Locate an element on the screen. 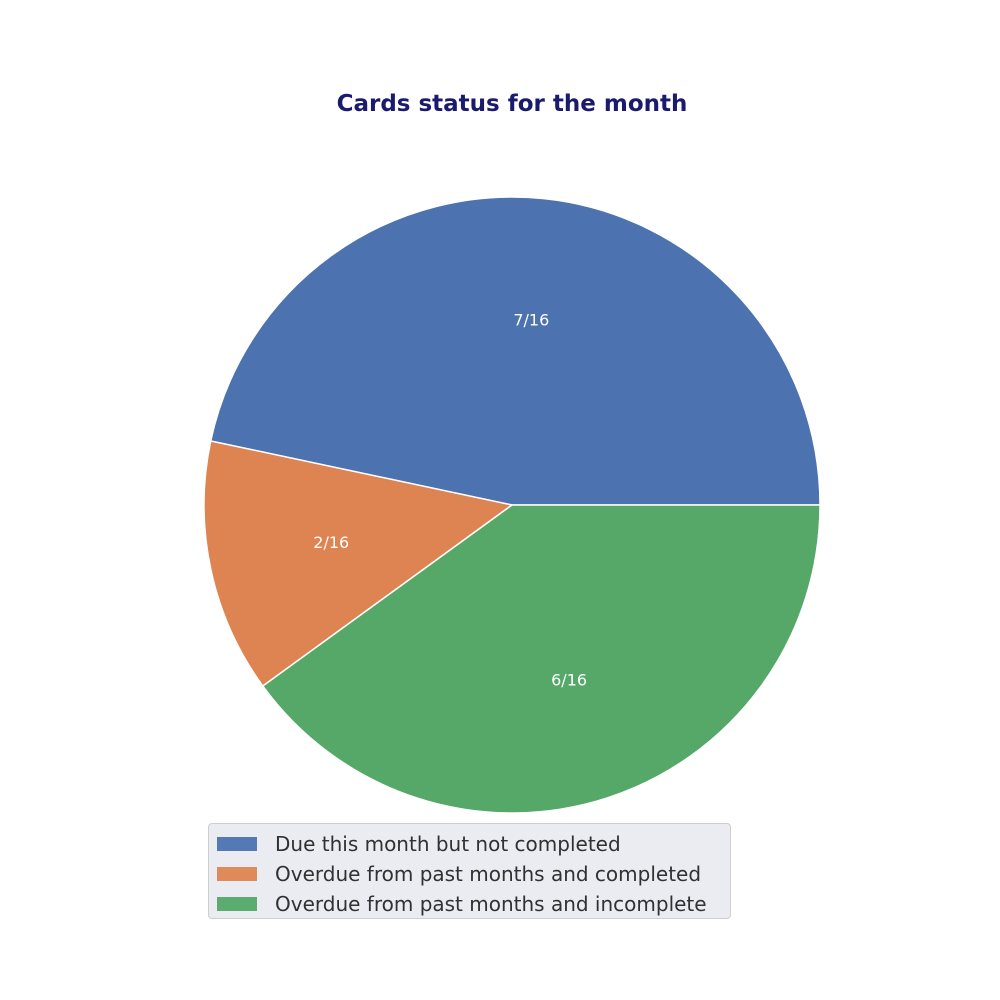  legend-item-overdue-incomplete: Overdue from past months and incomplete is located at coordinates (473, 904).